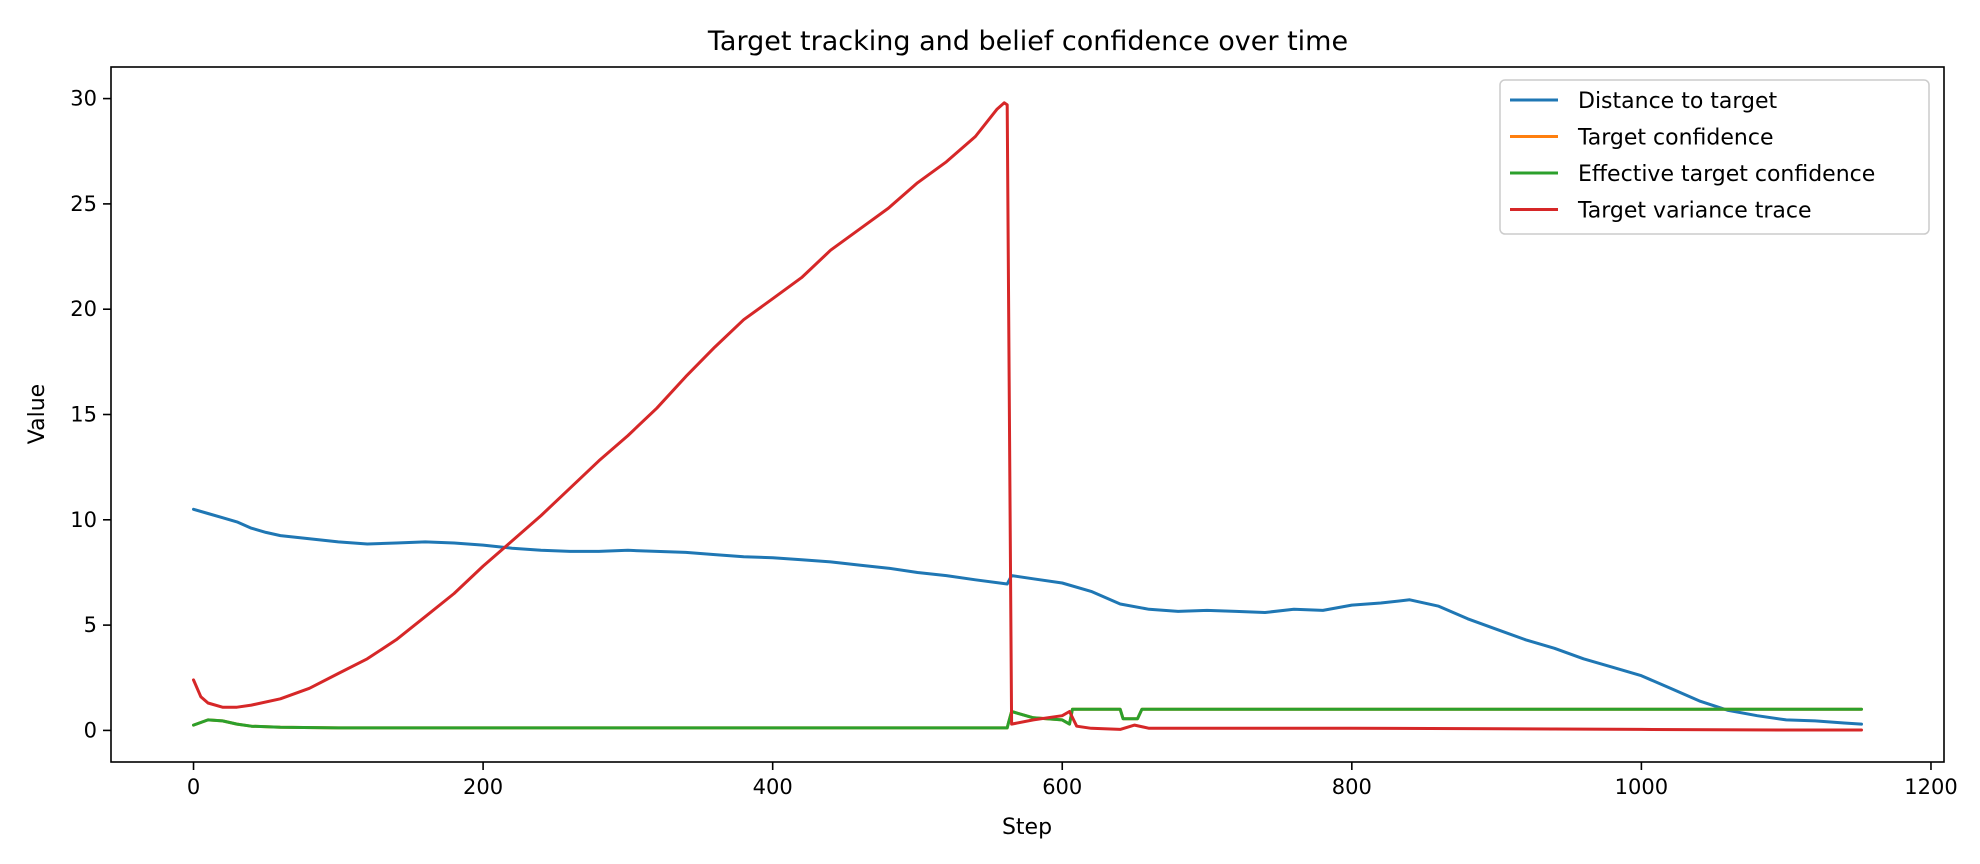 Image resolution: width=1980 pixels, height=864 pixels. I want to click on x-tick-label: 600, so click(1062, 787).